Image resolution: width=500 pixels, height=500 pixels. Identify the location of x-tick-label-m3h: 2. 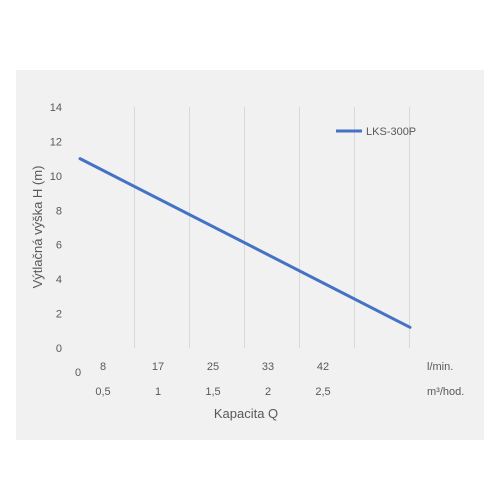
(268, 392).